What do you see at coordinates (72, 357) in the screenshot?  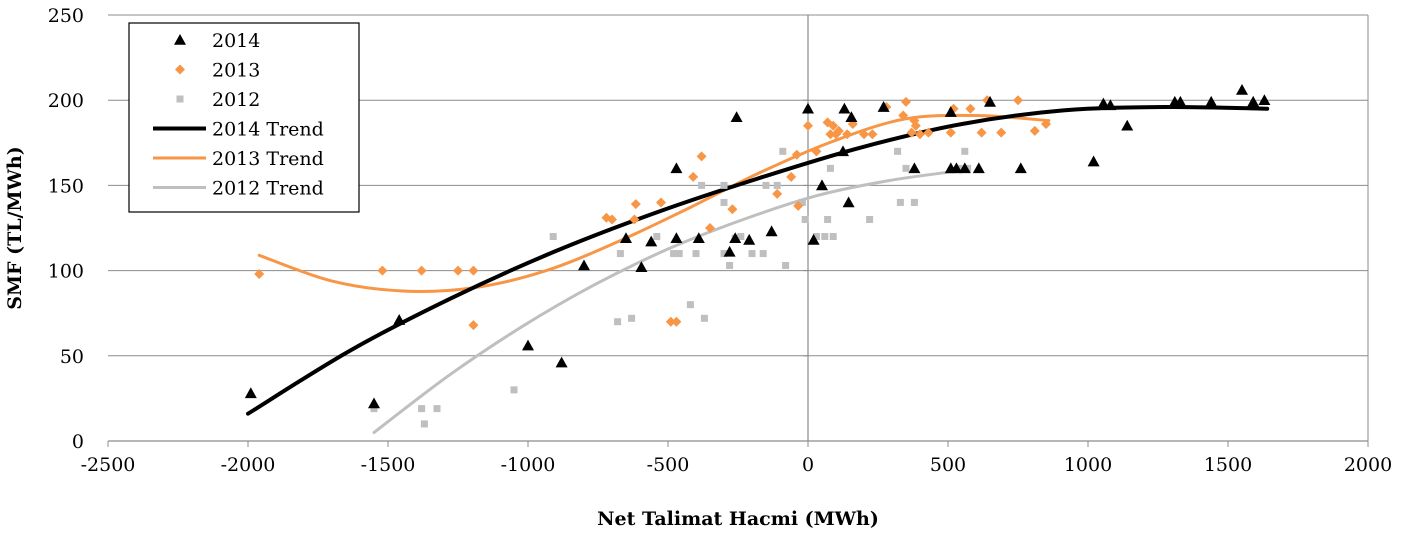 I see `y-tick-label: 50` at bounding box center [72, 357].